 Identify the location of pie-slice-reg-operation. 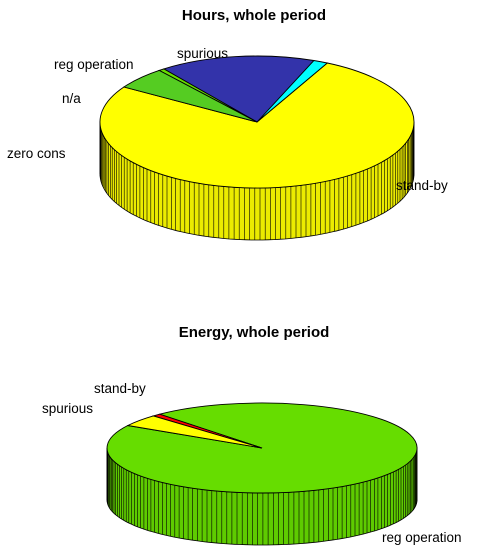
(262, 448).